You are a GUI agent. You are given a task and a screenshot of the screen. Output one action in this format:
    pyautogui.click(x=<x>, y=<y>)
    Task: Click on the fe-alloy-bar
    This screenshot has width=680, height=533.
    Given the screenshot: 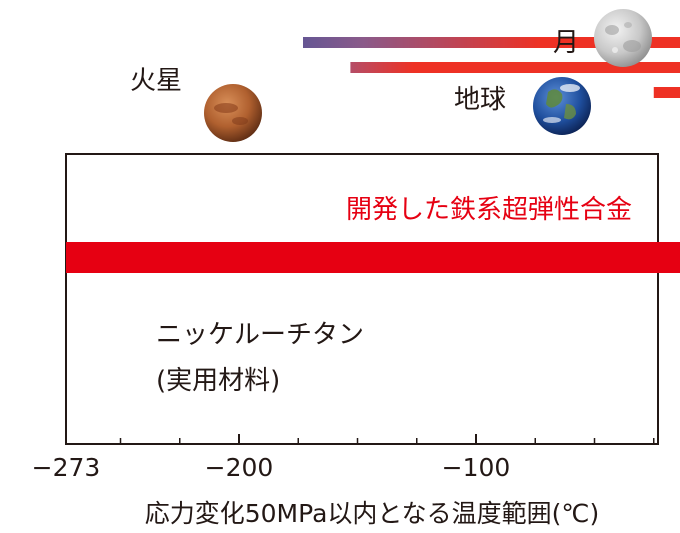 What is the action you would take?
    pyautogui.click(x=373, y=257)
    